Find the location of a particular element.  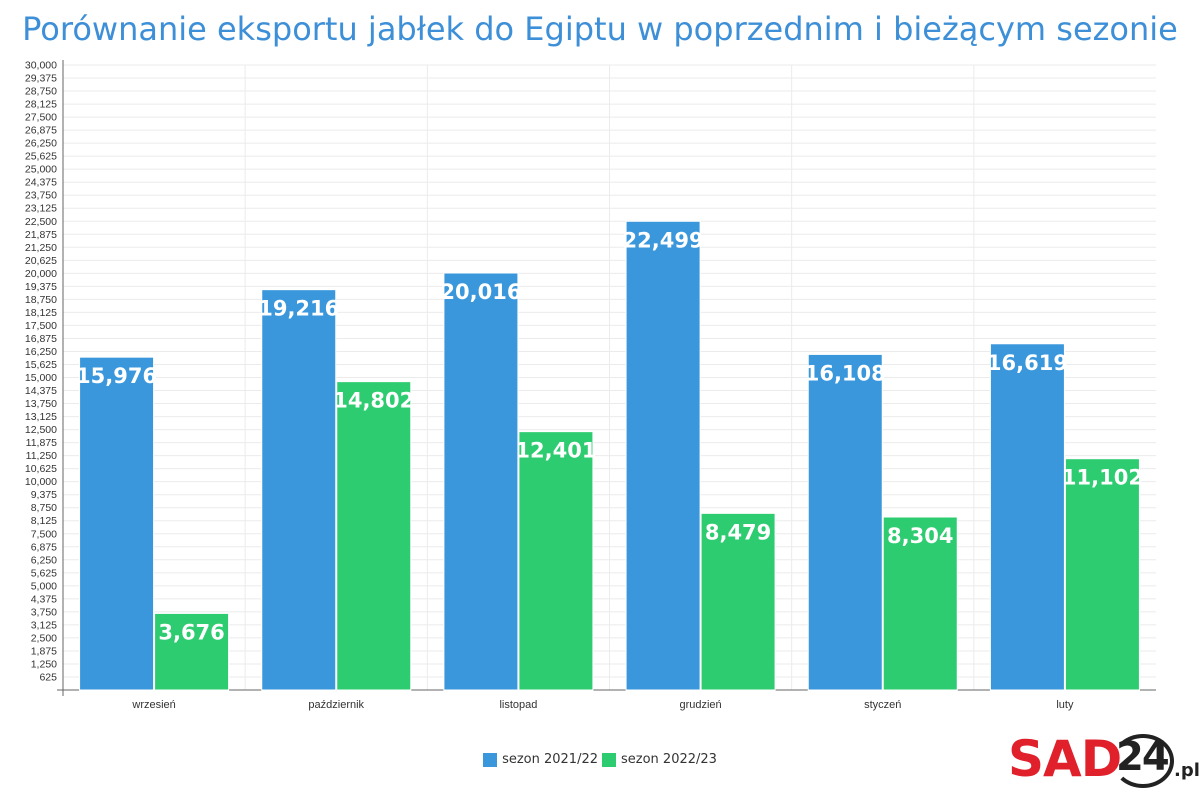

y-tick-label: 29,375 is located at coordinates (41, 79).